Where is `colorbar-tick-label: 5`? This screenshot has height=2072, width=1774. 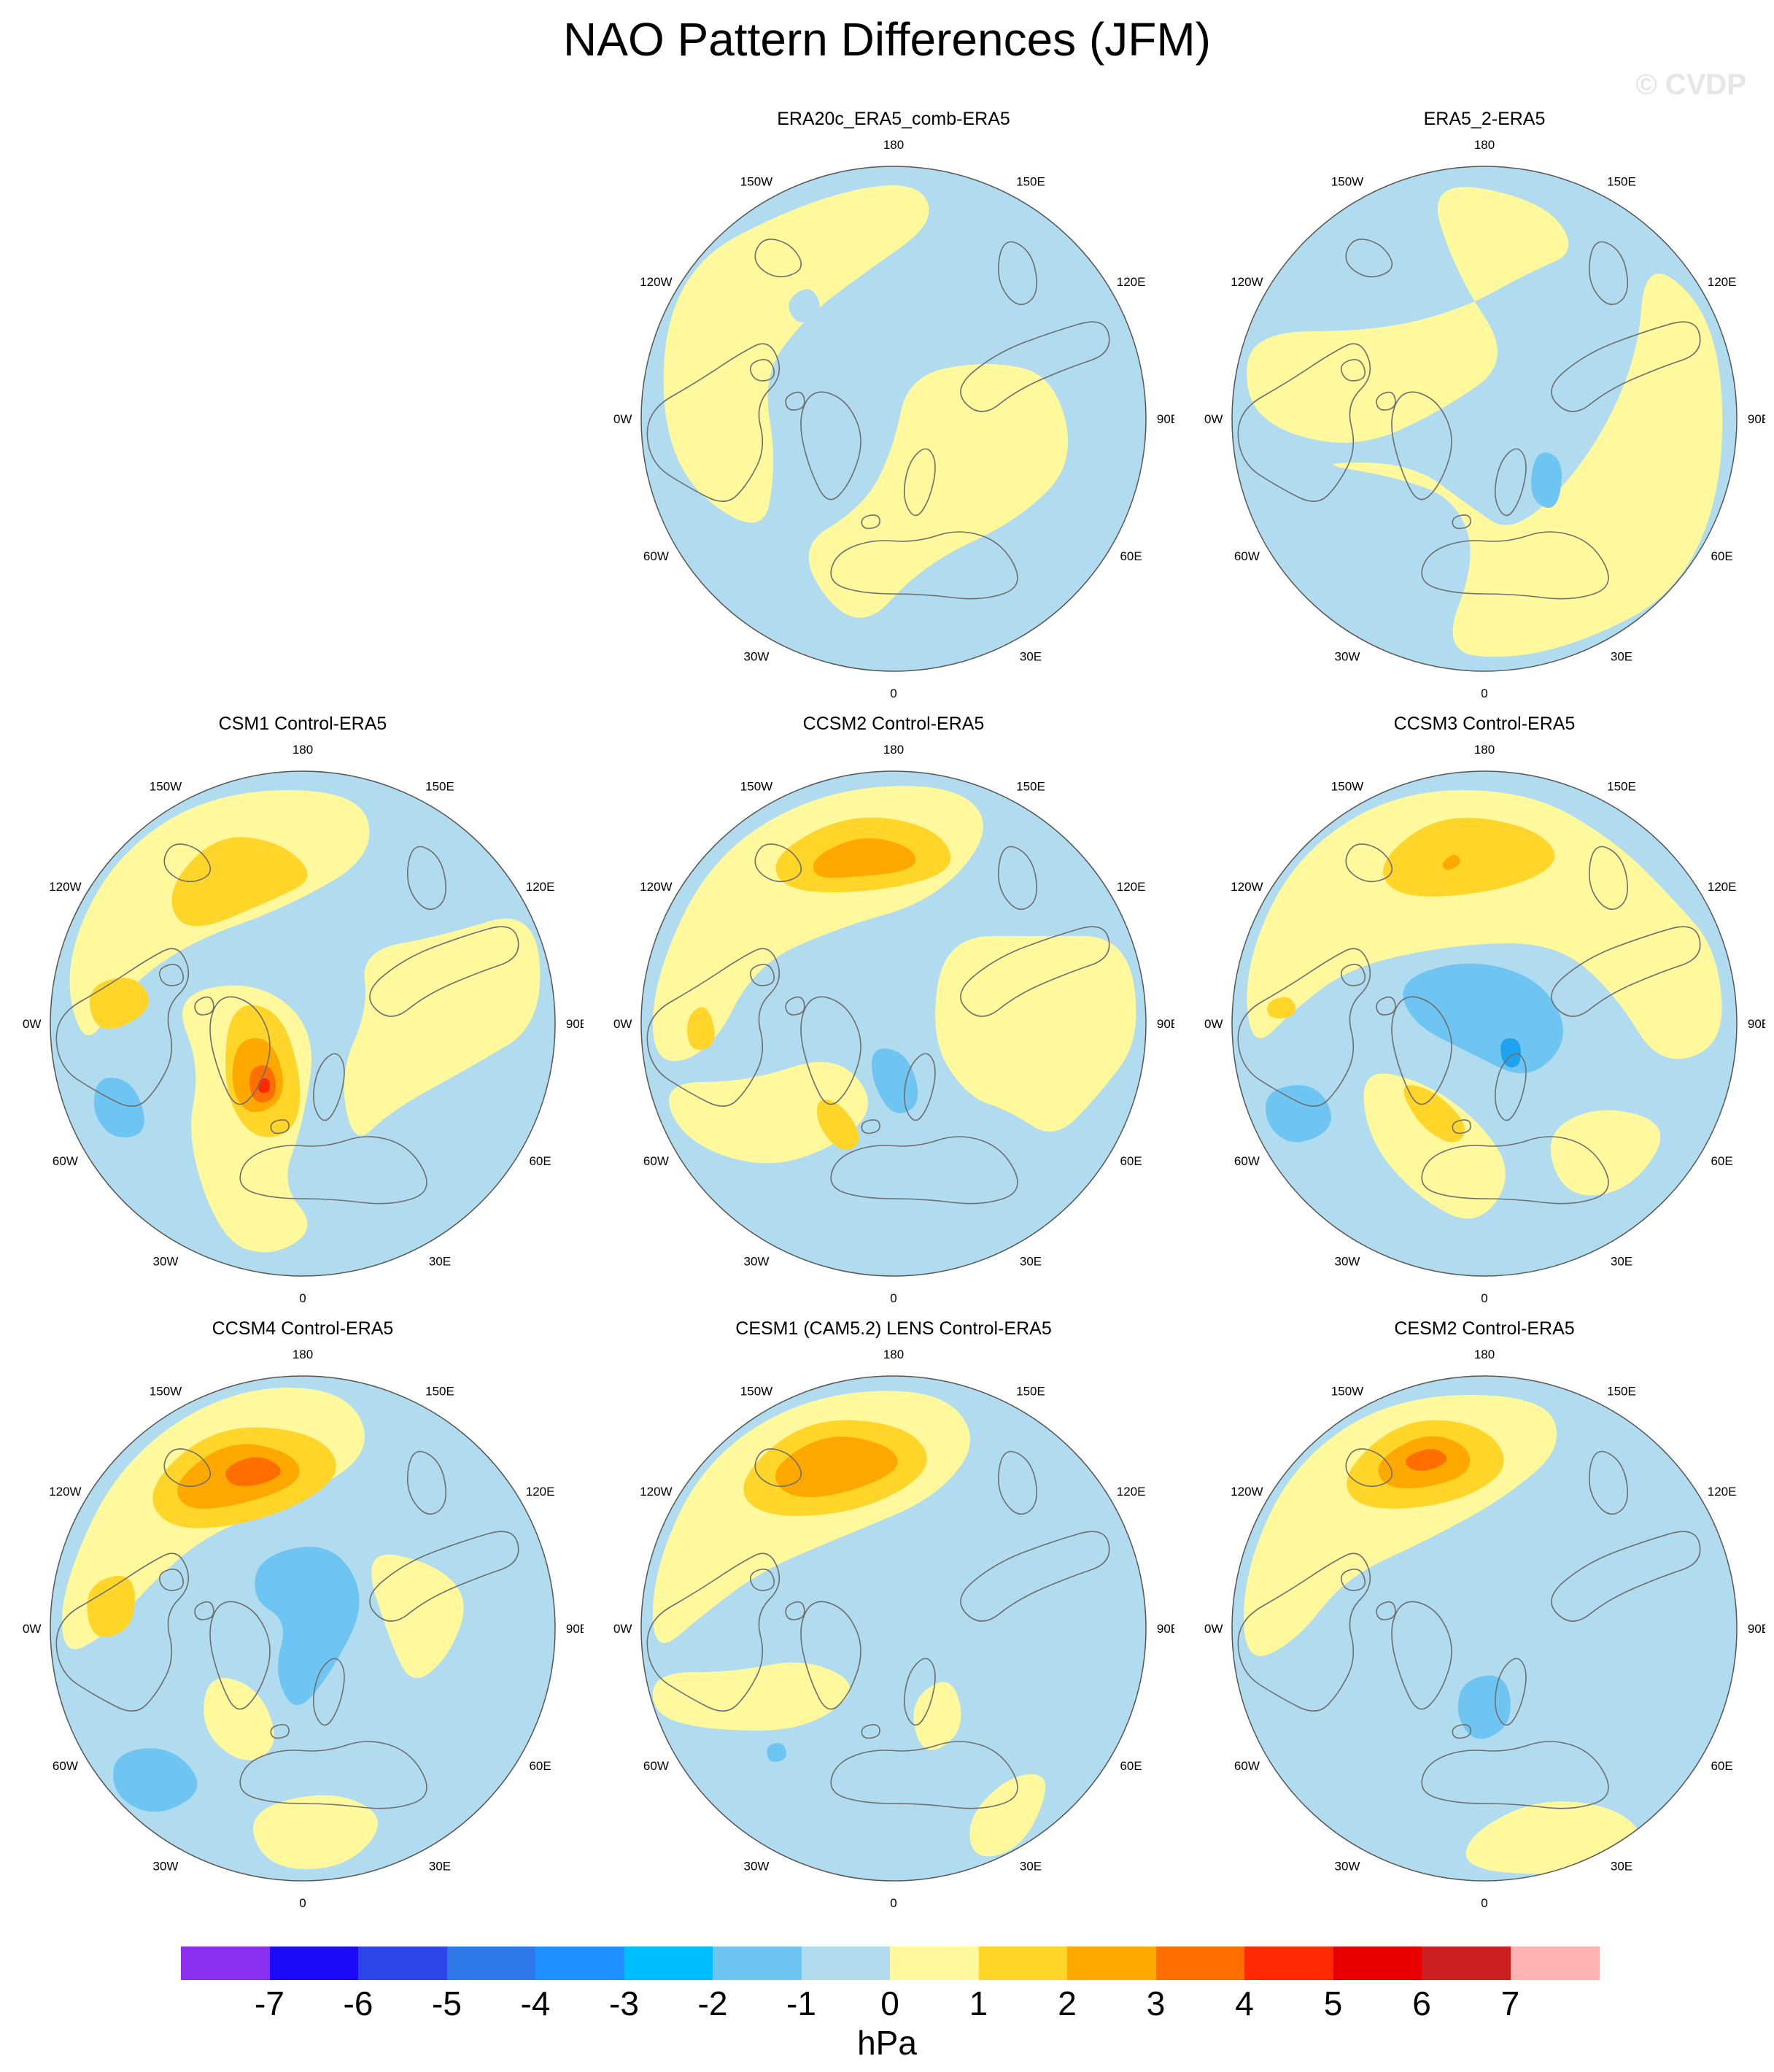
colorbar-tick-label: 5 is located at coordinates (1333, 2003).